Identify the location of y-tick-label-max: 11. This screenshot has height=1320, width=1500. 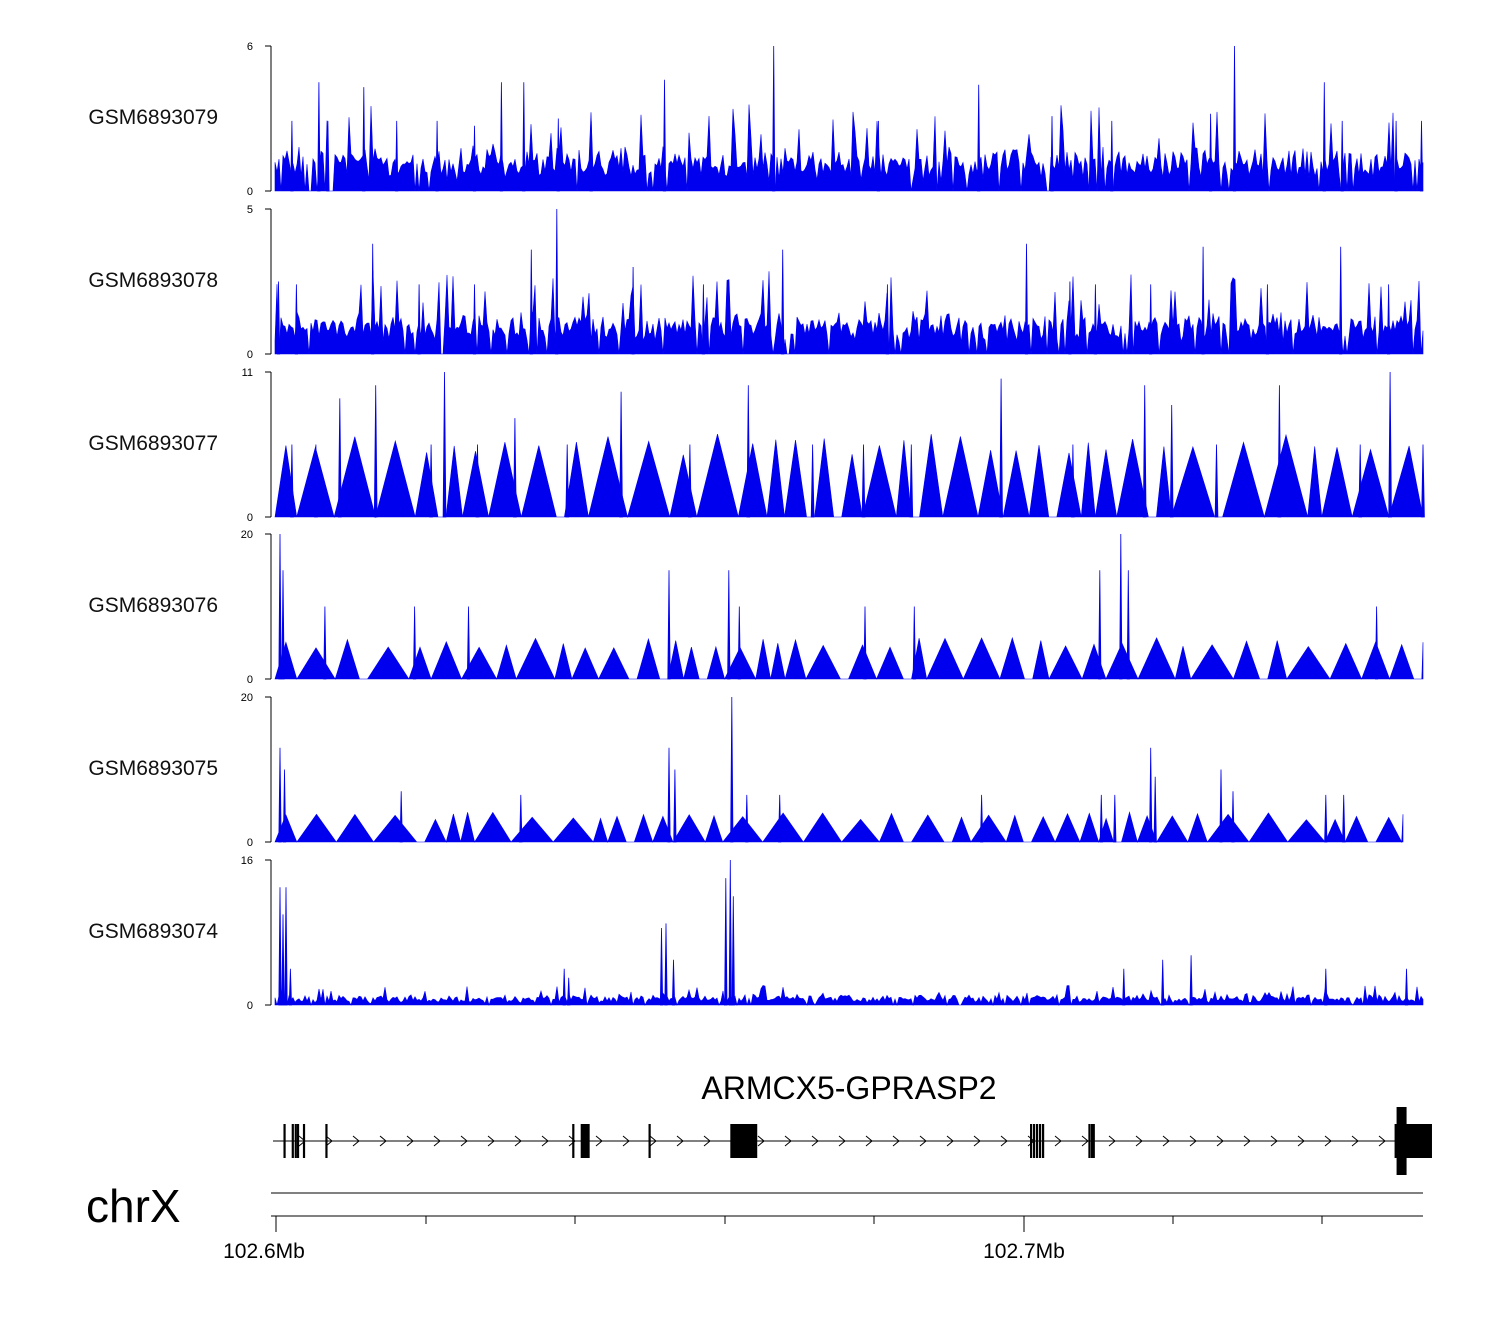
(247, 373).